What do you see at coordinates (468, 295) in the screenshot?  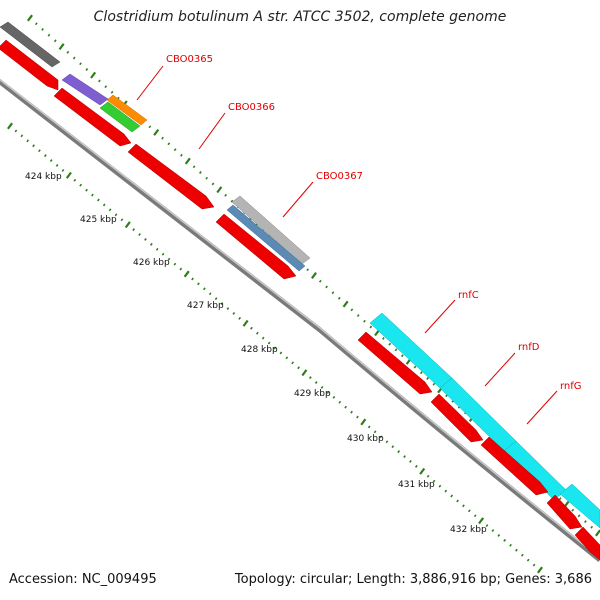 I see `gene-label-rnfc: rnfC` at bounding box center [468, 295].